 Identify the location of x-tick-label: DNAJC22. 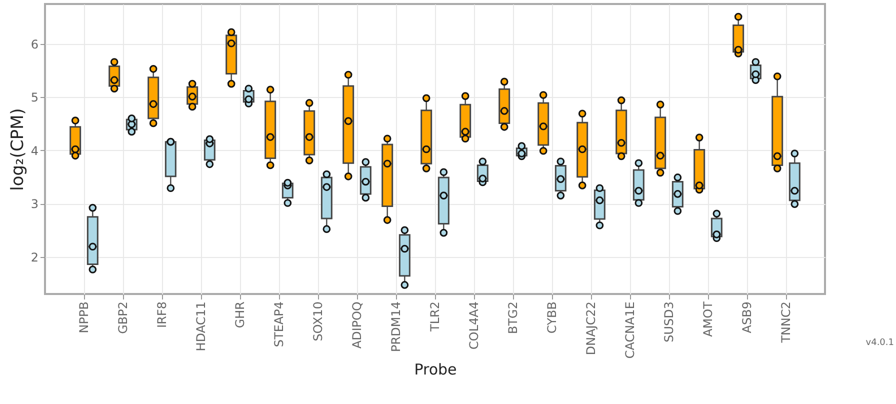
(591, 329).